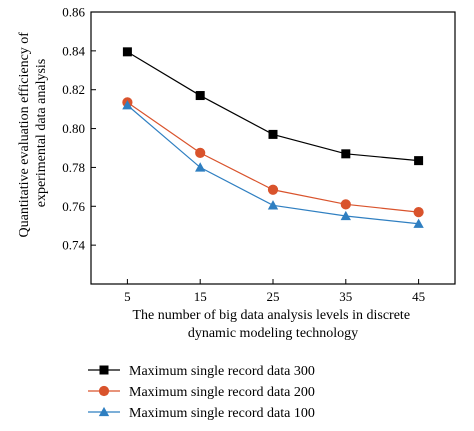  I want to click on legend-item: Maximum single record data 300, so click(201, 371).